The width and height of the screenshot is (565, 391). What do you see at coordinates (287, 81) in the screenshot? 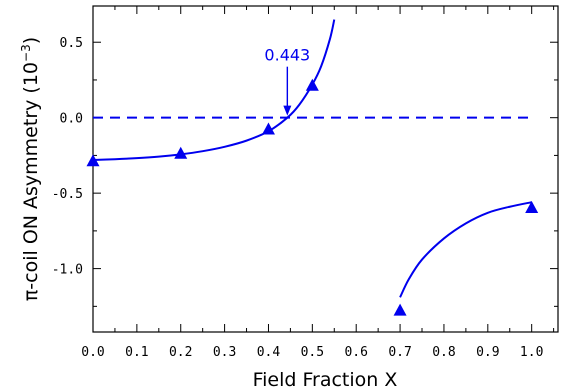
I see `annotation-group: 0.443` at bounding box center [287, 81].